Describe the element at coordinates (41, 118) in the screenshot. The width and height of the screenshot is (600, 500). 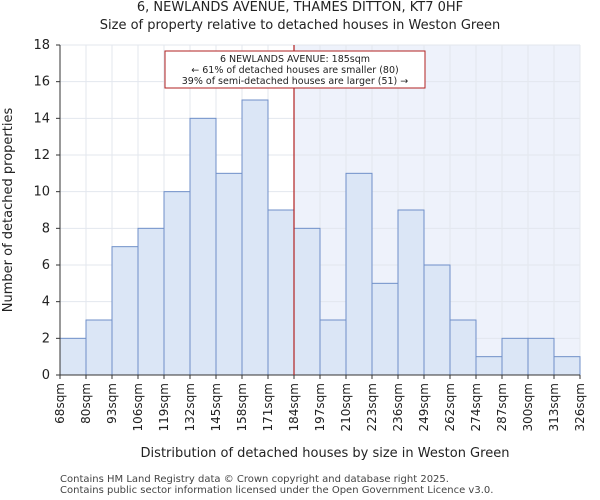
I see `y-tick-label: 14` at that location.